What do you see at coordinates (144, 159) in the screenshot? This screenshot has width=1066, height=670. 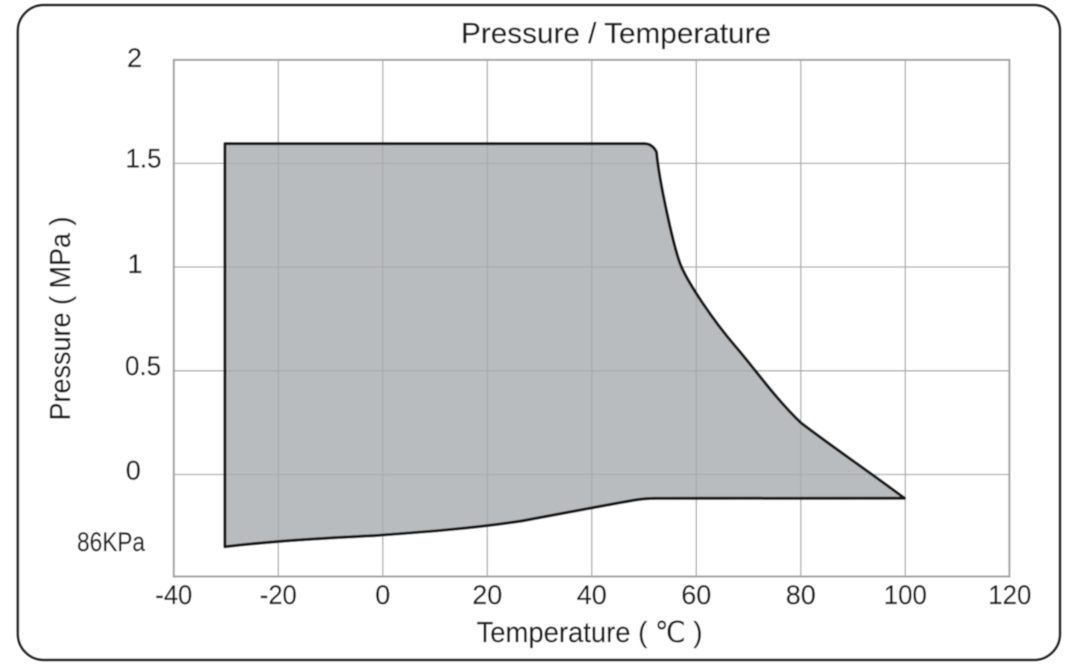 I see `svg-text: 1.5` at bounding box center [144, 159].